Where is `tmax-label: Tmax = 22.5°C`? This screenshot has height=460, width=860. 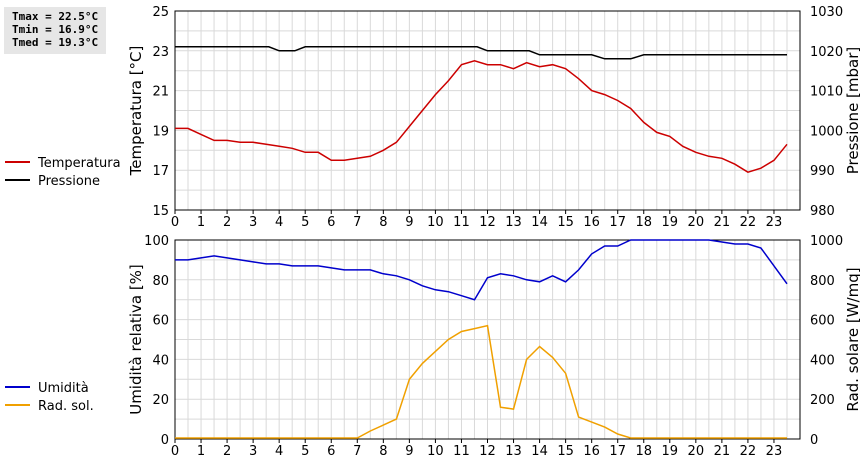 tmax-label: Tmax = 22.5°C is located at coordinates (55, 16).